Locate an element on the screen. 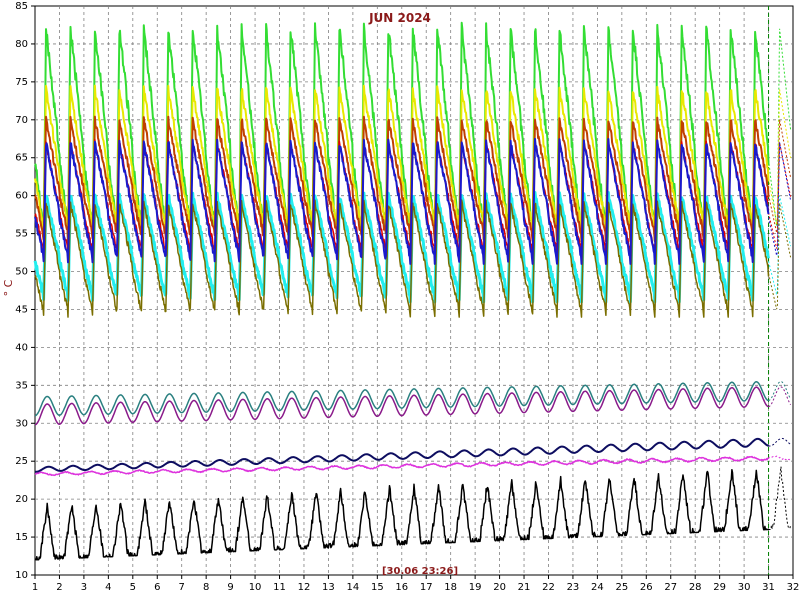  forecast-line-orange is located at coordinates (780, 176).